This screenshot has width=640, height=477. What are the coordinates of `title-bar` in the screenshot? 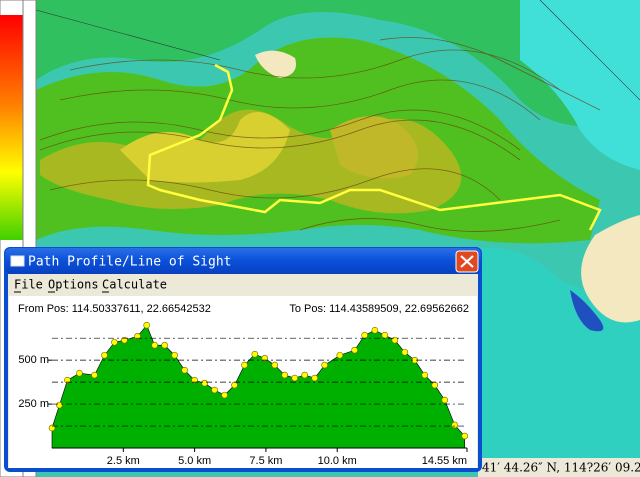 It's located at (243, 261).